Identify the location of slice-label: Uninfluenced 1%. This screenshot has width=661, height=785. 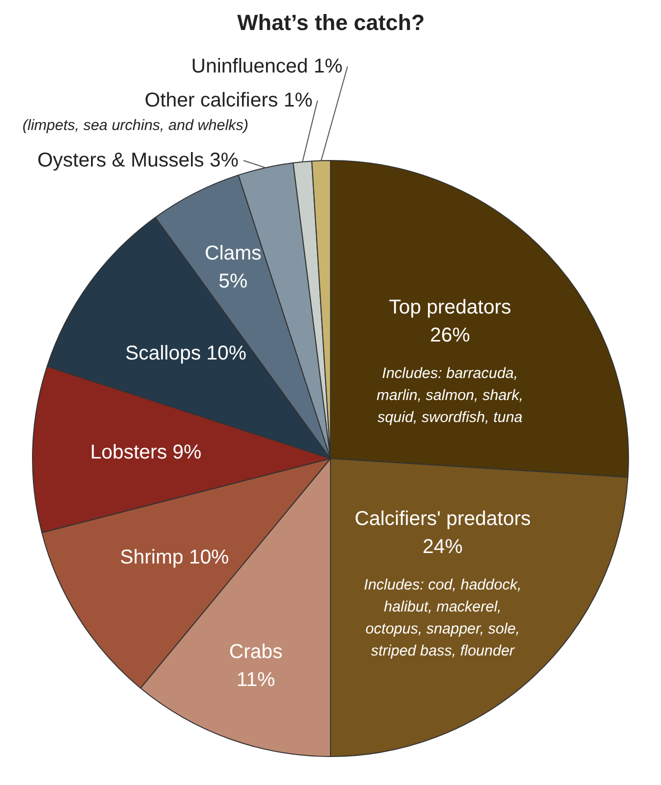
(267, 67).